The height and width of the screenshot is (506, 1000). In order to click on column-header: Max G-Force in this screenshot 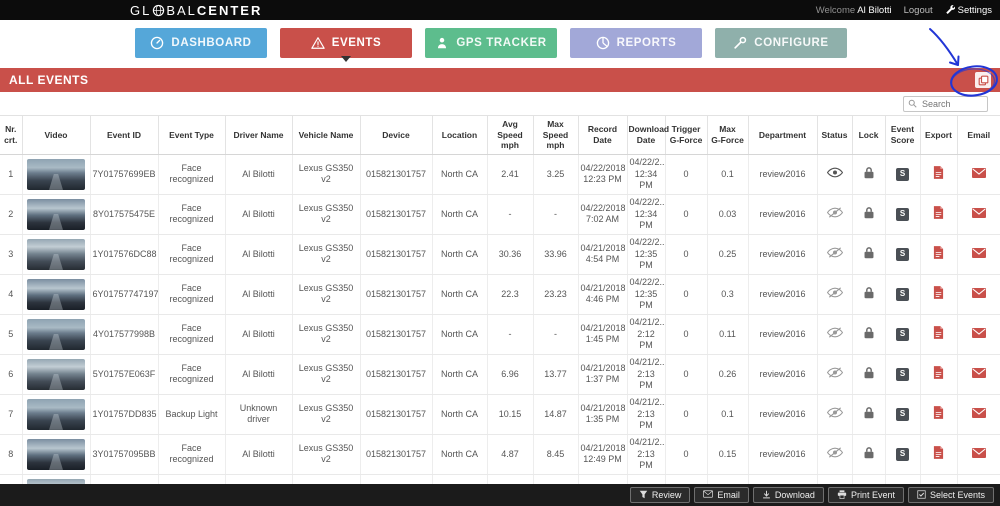, I will do `click(728, 135)`.